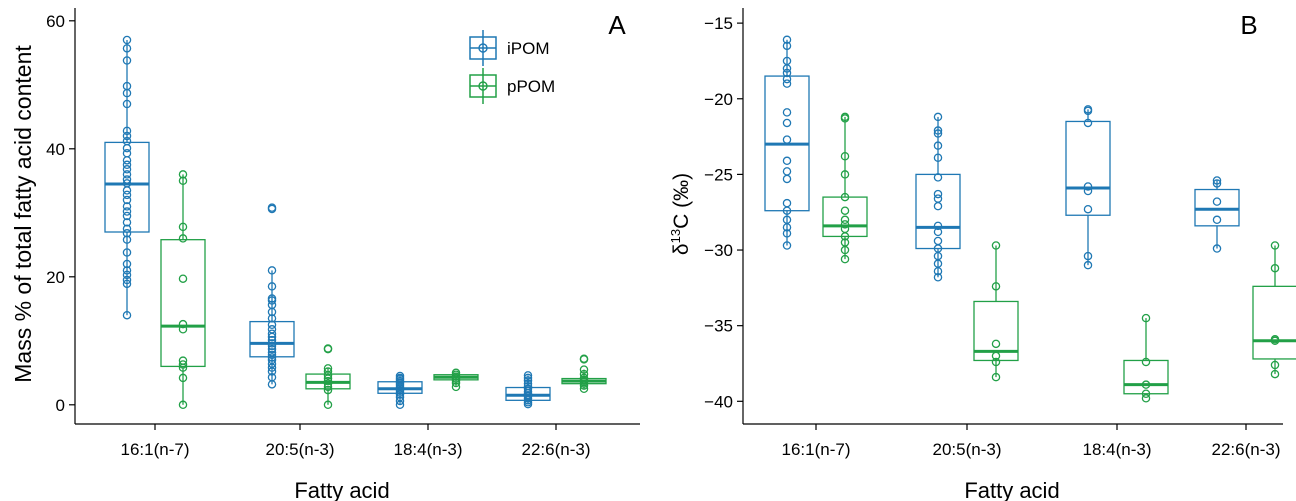  I want to click on y-tick-label: 40, so click(55, 149).